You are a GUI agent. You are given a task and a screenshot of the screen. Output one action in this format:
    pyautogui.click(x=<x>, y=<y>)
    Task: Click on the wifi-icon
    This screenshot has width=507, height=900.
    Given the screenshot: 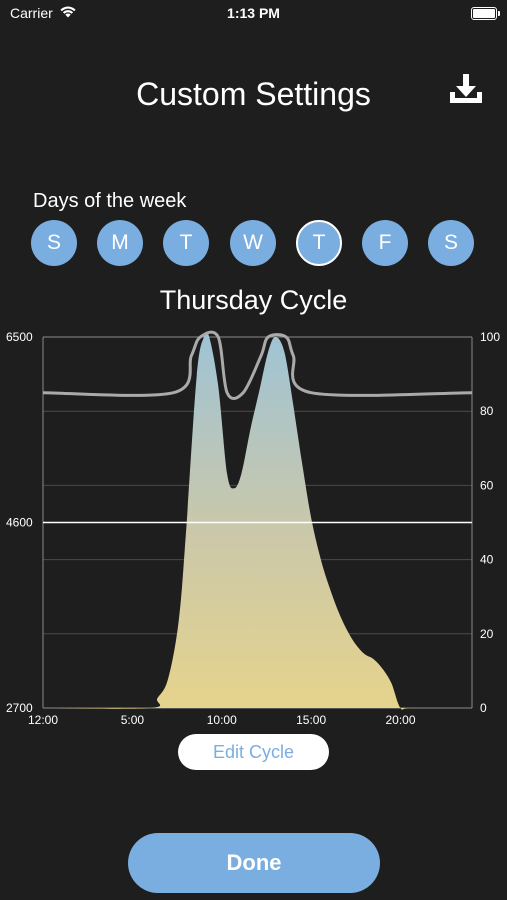 What is the action you would take?
    pyautogui.click(x=68, y=13)
    